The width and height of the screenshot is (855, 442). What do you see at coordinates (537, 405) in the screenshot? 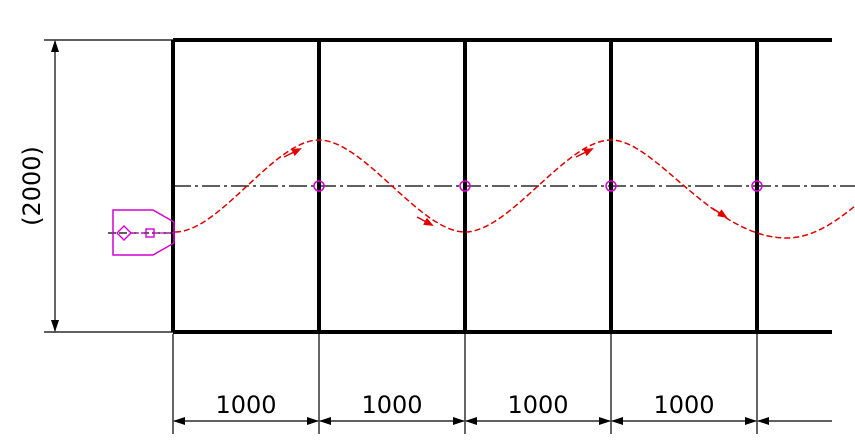
I see `width-label-3: 1000` at bounding box center [537, 405].